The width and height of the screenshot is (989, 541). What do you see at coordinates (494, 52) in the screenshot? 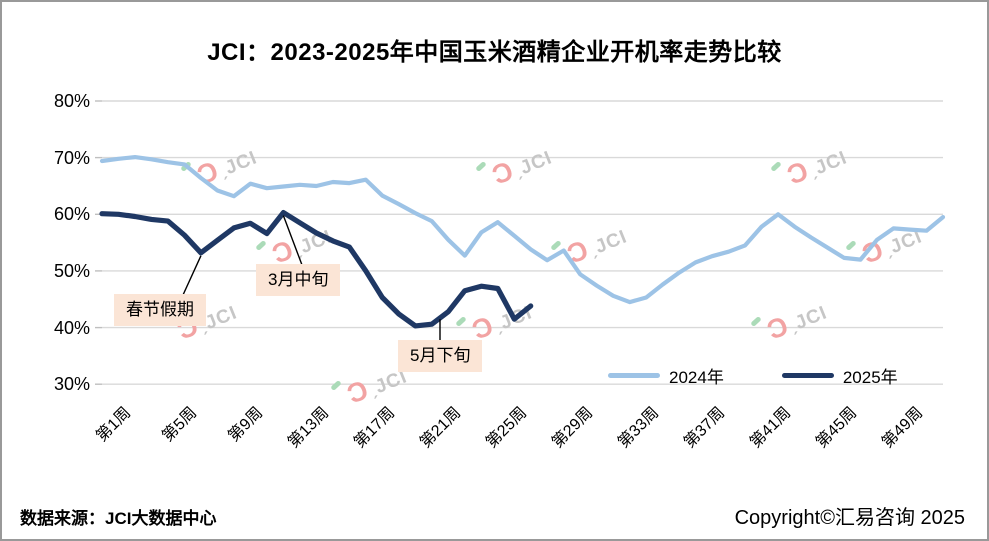
I see `page-title: JCI：2023-2025年中国玉米酒精企业开机率走势比较` at bounding box center [494, 52].